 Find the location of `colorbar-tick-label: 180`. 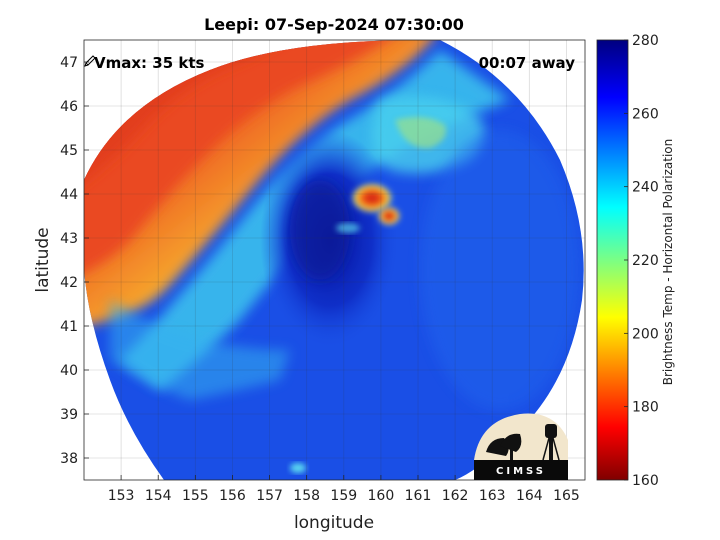

colorbar-tick-label: 180 is located at coordinates (645, 408).